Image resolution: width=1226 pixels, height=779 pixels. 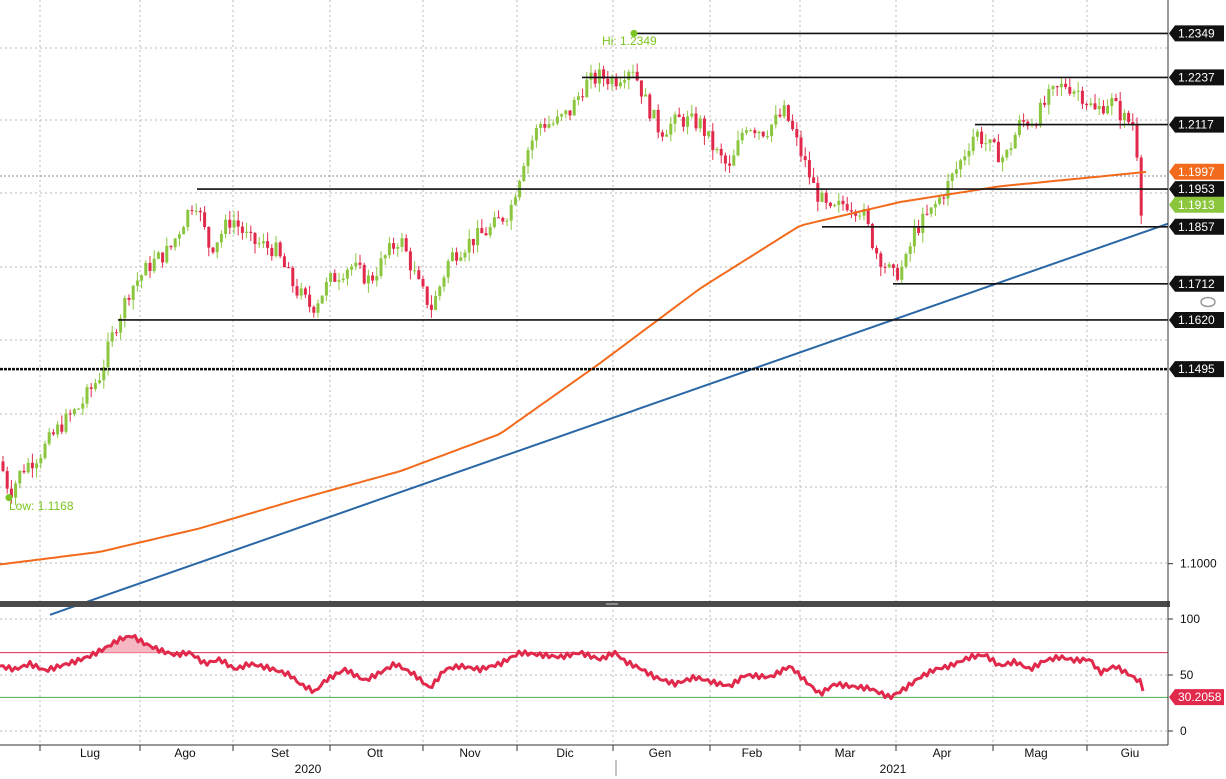 What do you see at coordinates (185, 753) in the screenshot?
I see `x-month-label: Ago` at bounding box center [185, 753].